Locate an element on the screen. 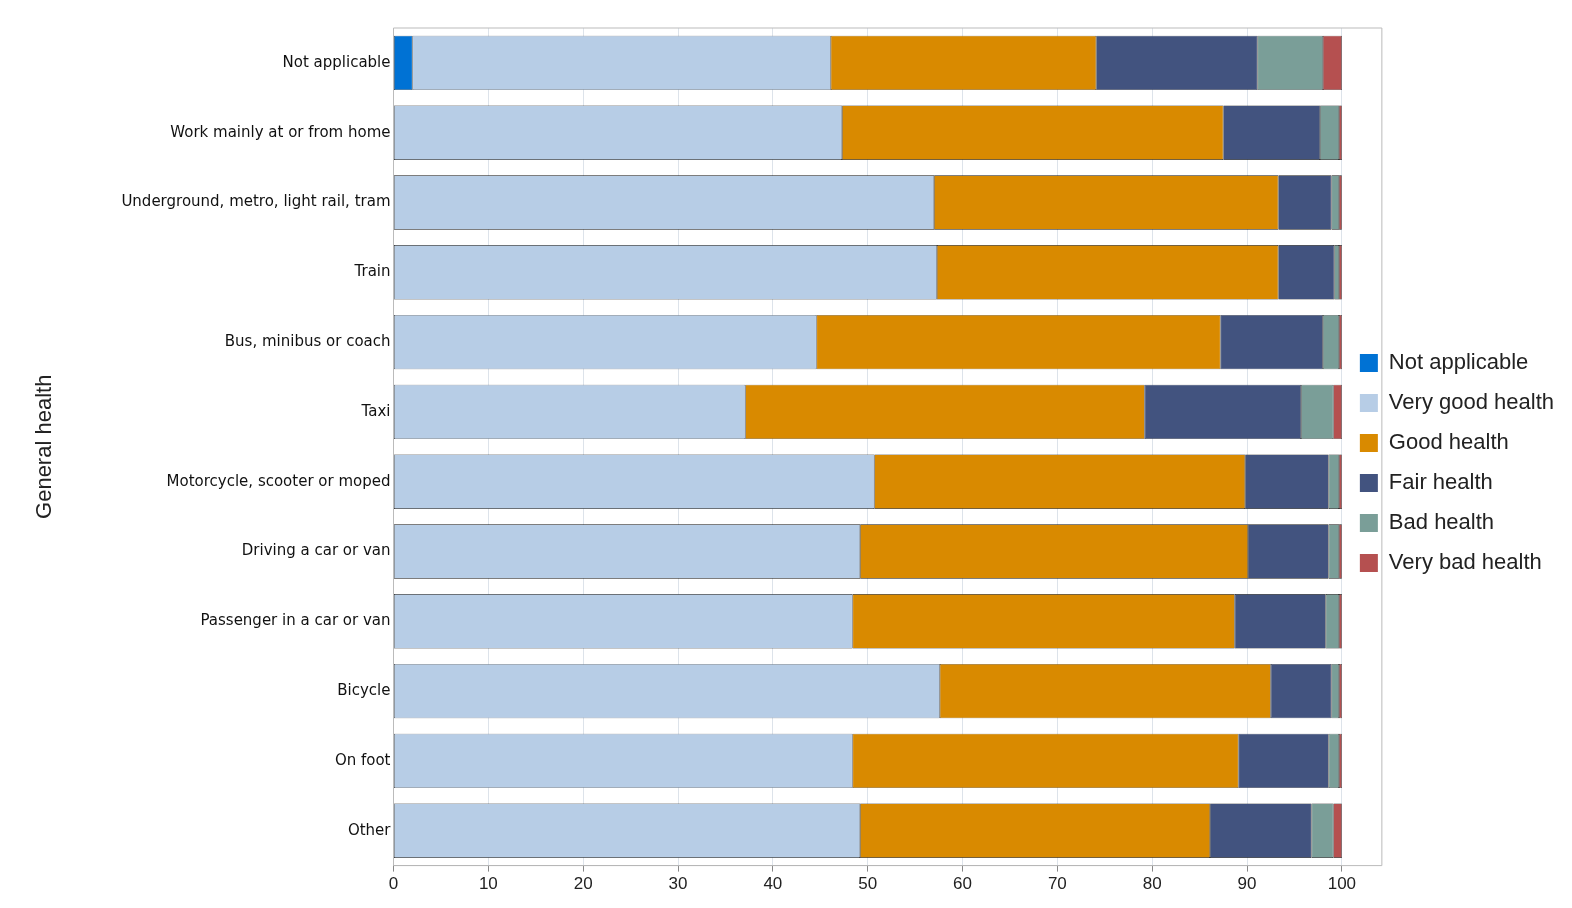  legend-label: Good health is located at coordinates (1448, 442).